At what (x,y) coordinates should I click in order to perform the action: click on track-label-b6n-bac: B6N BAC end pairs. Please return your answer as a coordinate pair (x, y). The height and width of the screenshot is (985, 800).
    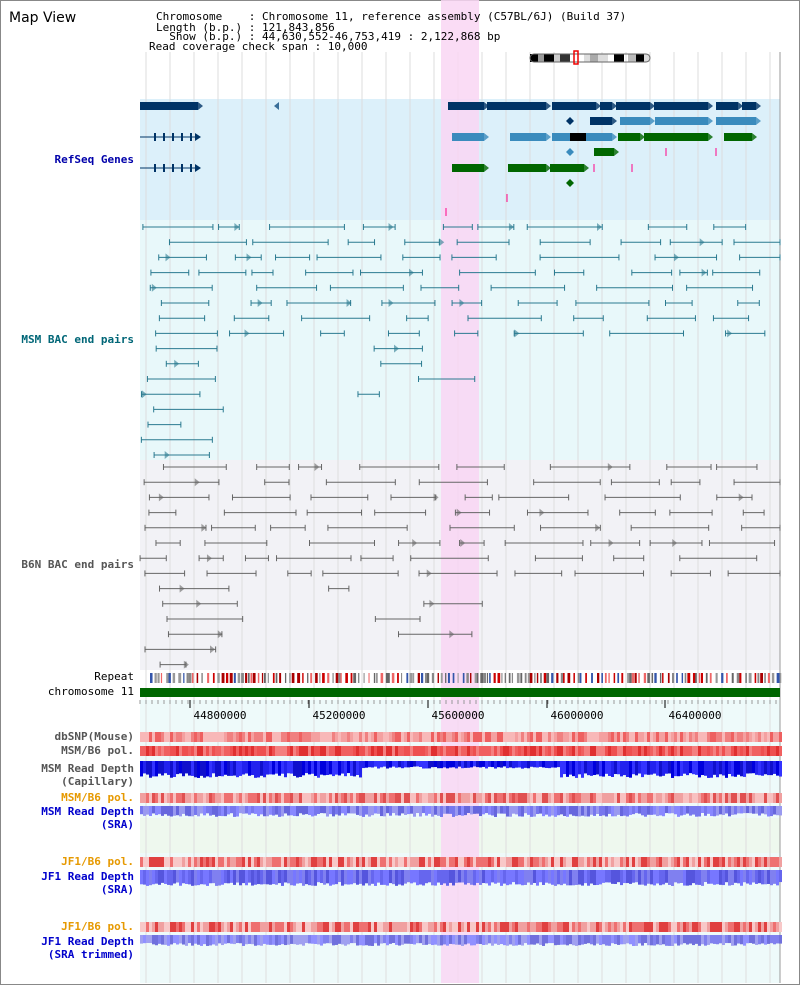
    Looking at the image, I should click on (77, 564).